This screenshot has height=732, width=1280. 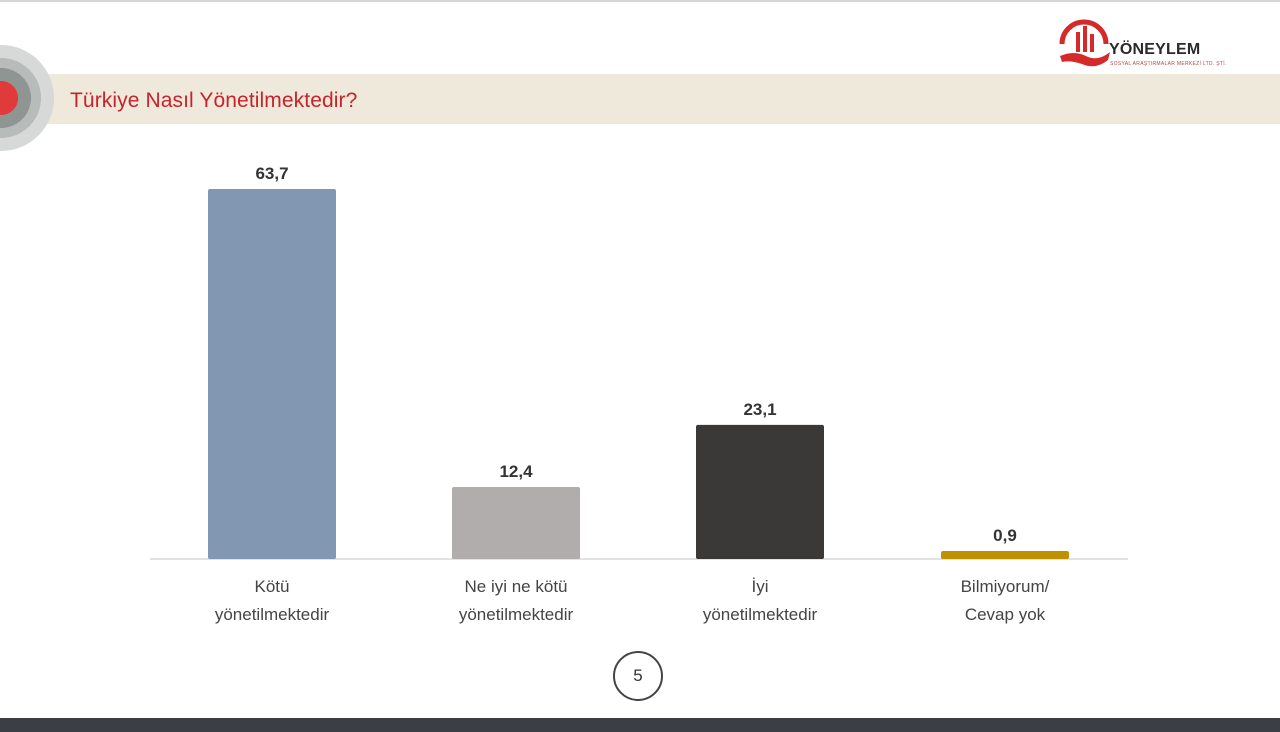 I want to click on bottom-bar, so click(x=640, y=725).